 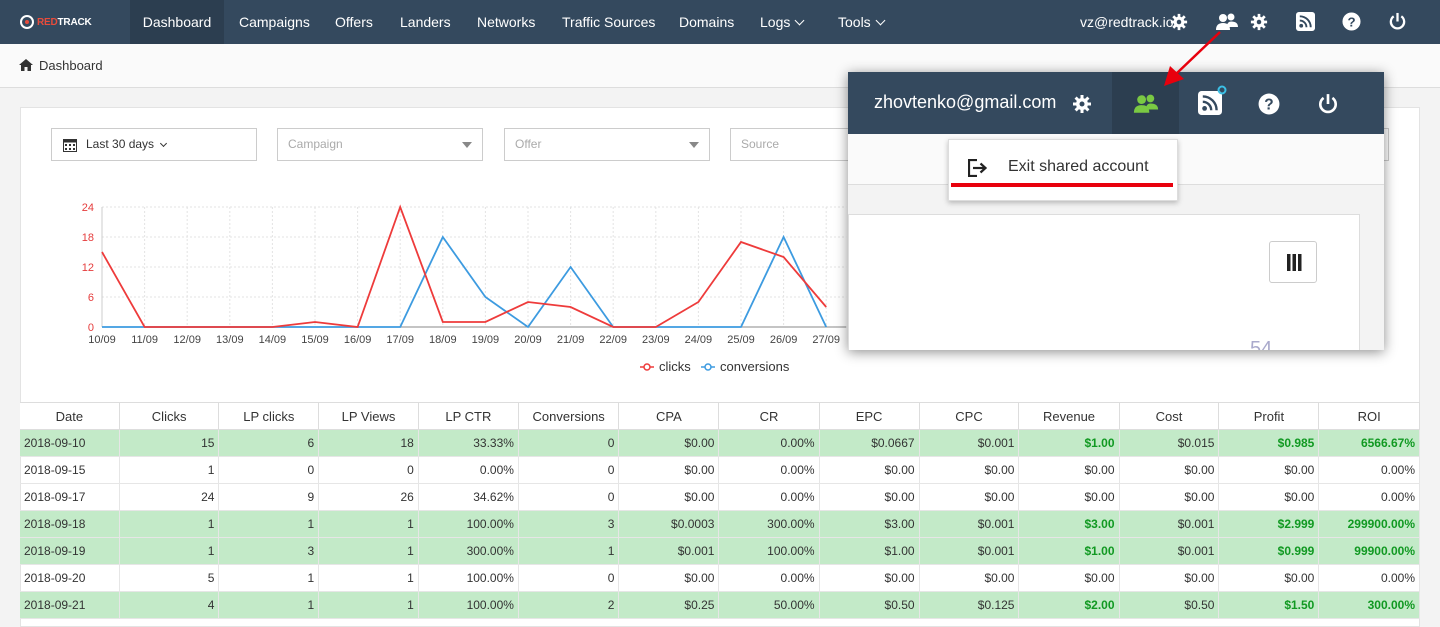 I want to click on source-select: Source, so click(x=790, y=144).